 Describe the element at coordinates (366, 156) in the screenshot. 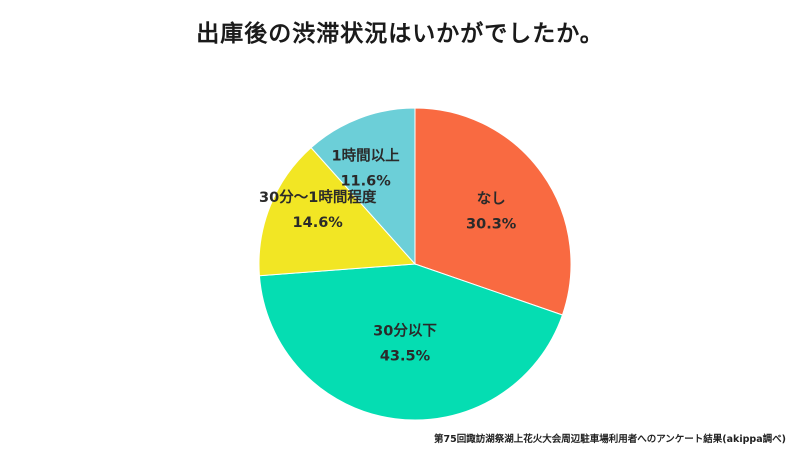

I see `slice-category-label: 1時間以上` at that location.